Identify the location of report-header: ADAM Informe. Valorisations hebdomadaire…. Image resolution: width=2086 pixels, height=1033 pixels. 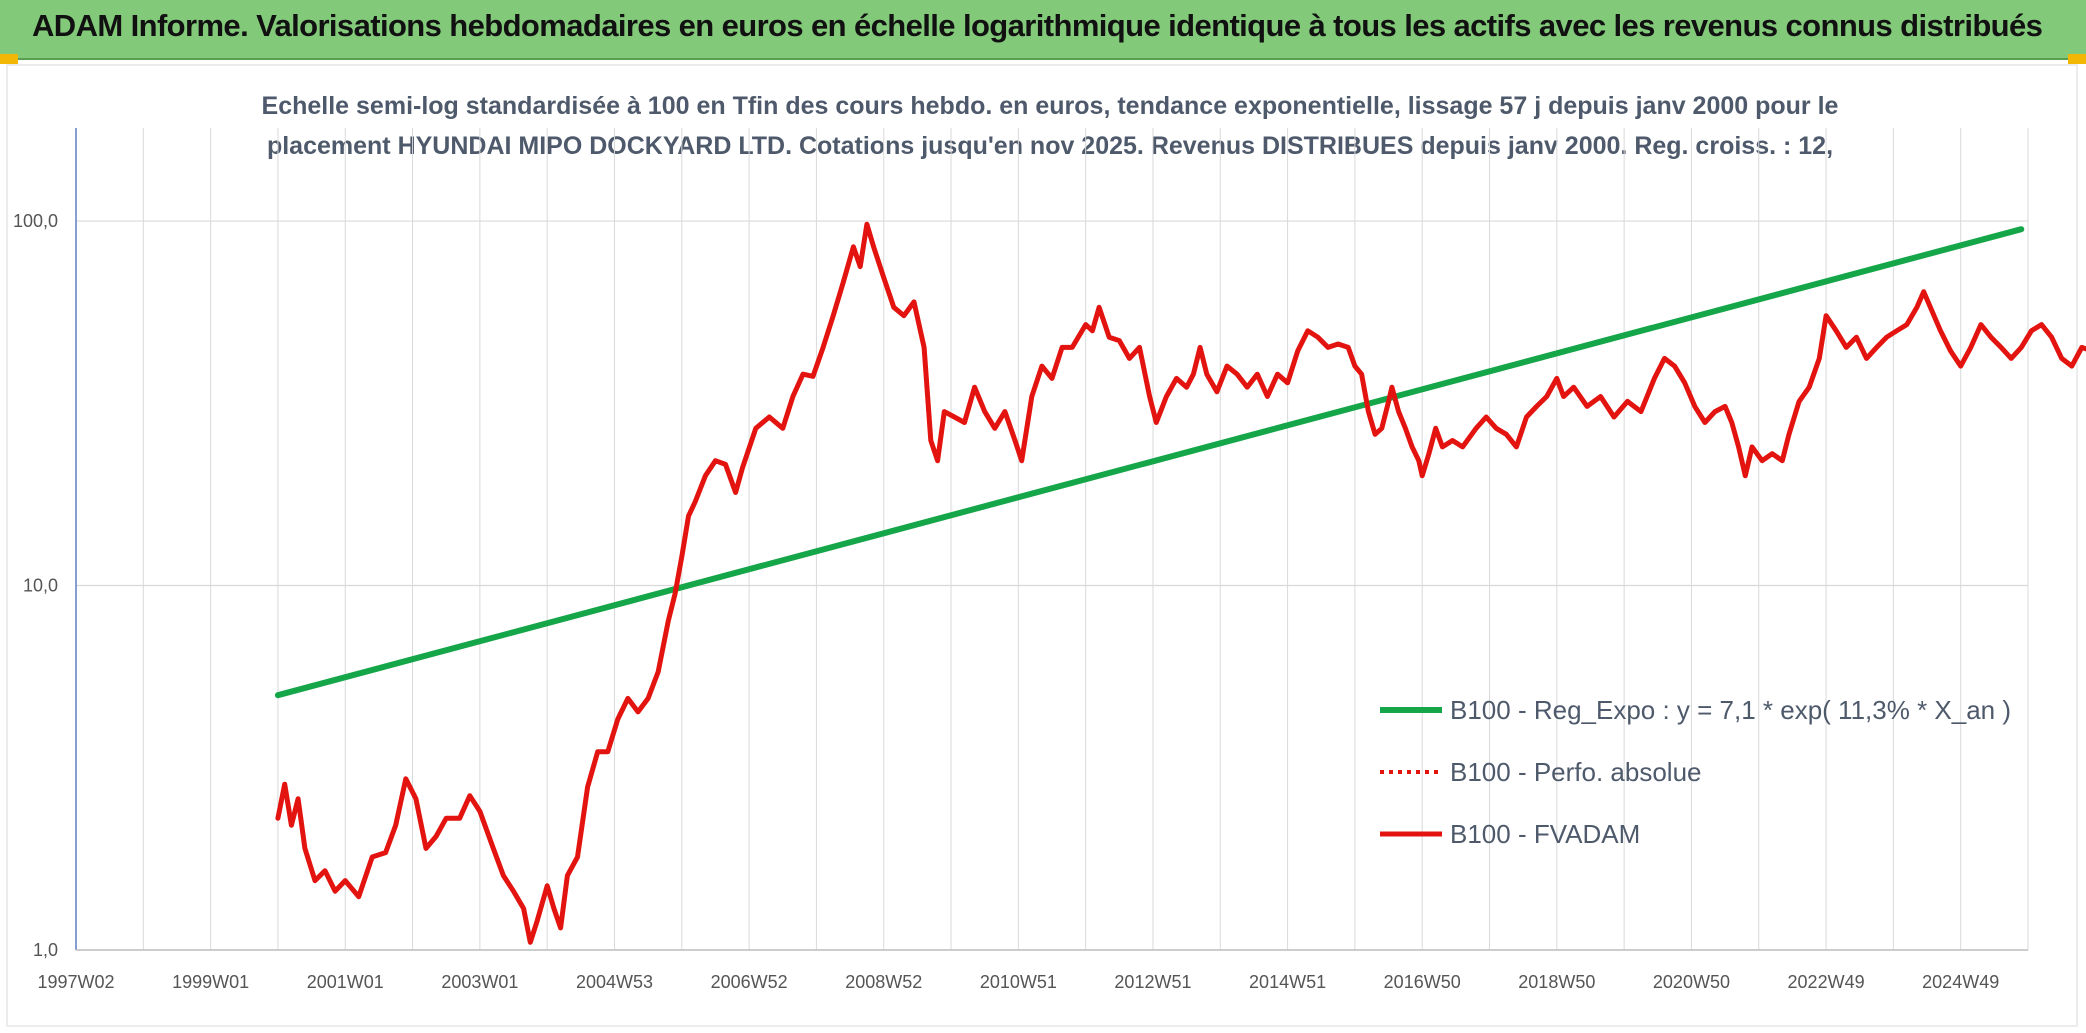
(1043, 30).